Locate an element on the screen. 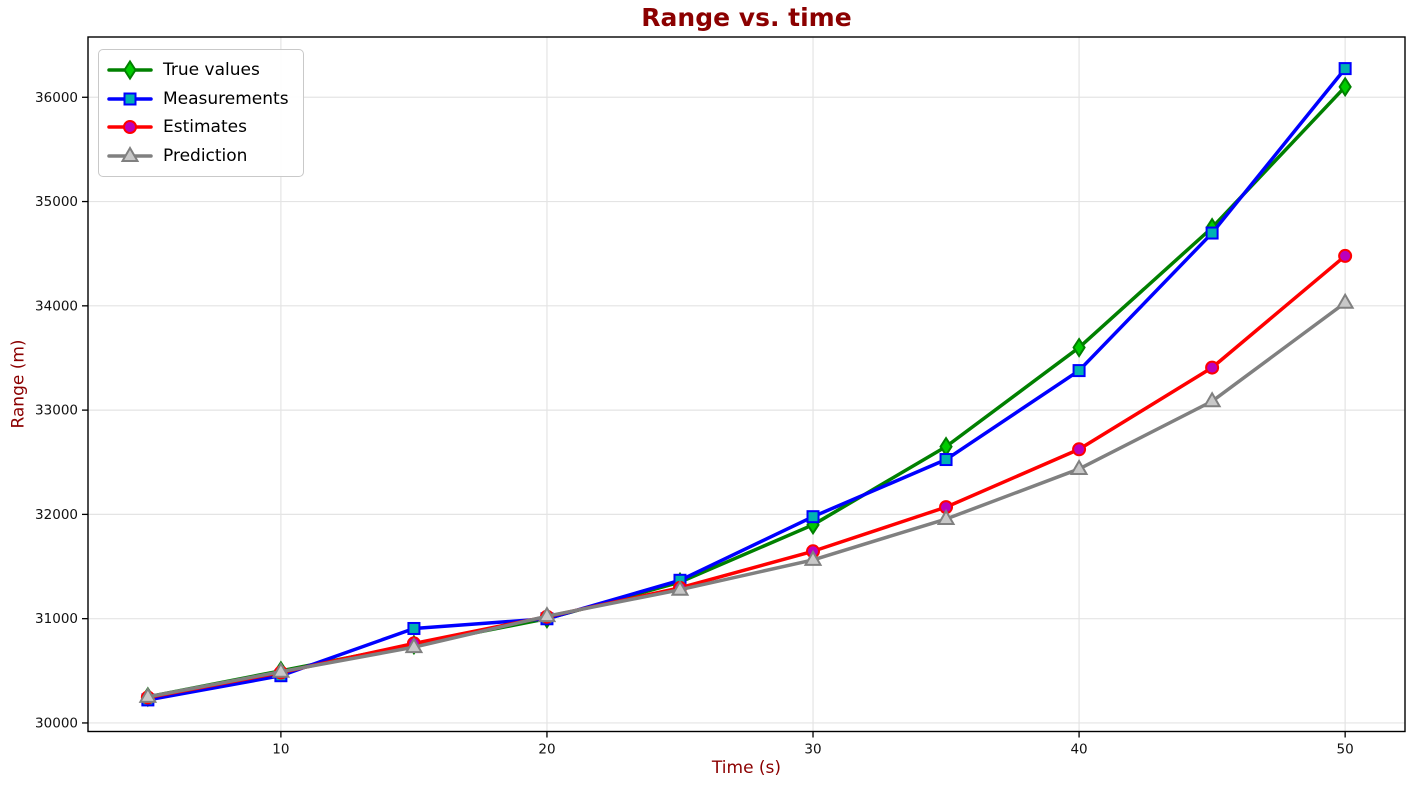 The height and width of the screenshot is (787, 1415). legend-marker-true-values is located at coordinates (130, 70).